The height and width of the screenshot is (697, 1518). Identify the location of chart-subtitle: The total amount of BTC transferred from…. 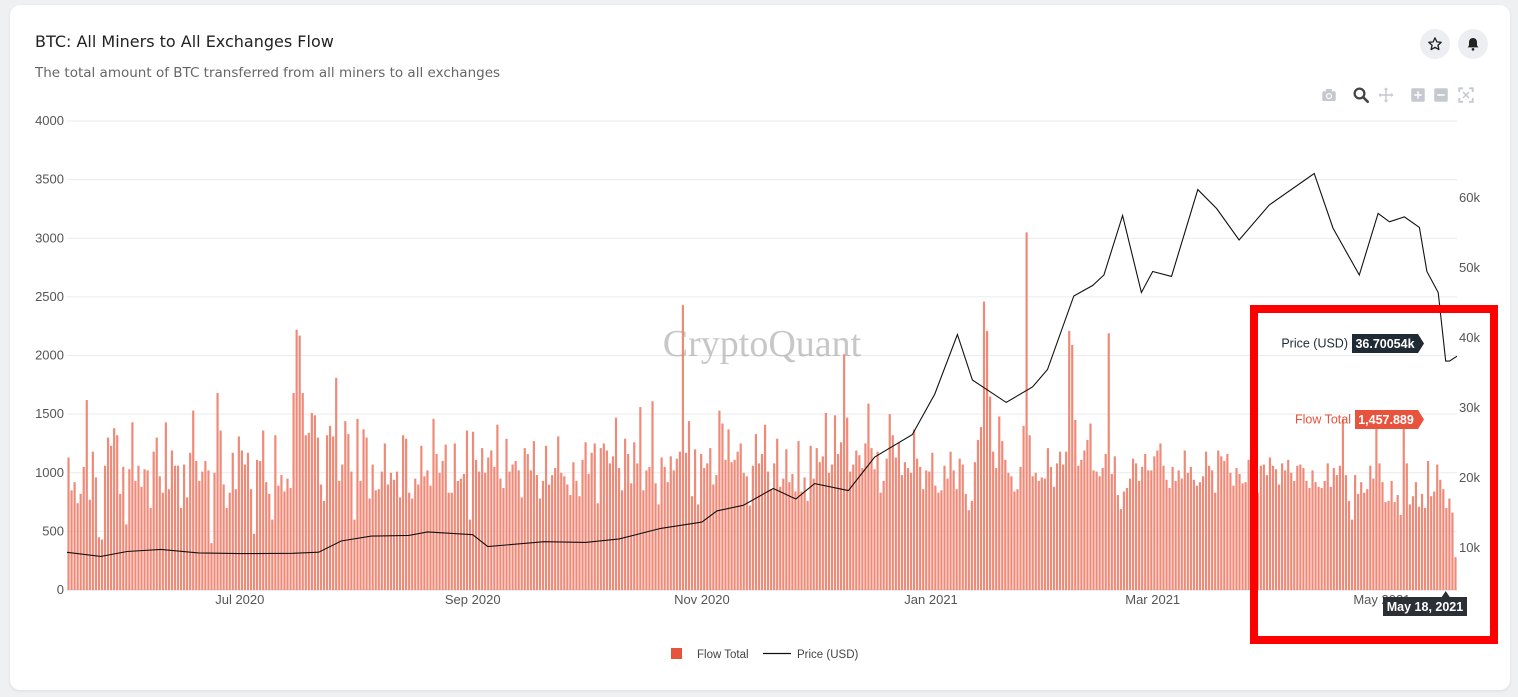
(268, 73).